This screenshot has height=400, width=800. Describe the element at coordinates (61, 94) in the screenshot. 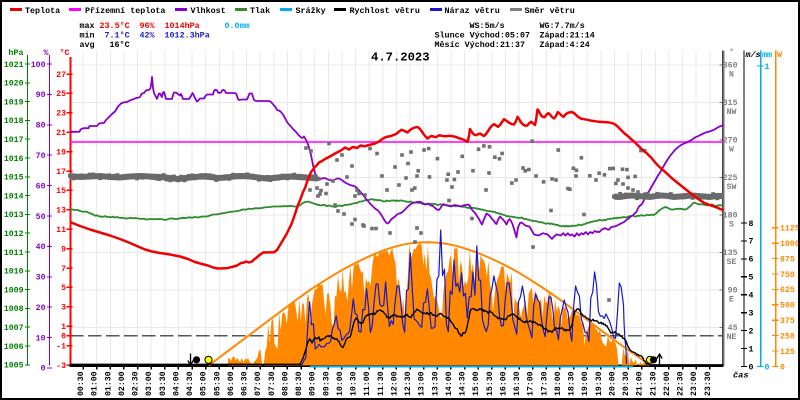

I see `svg-text: 25` at that location.